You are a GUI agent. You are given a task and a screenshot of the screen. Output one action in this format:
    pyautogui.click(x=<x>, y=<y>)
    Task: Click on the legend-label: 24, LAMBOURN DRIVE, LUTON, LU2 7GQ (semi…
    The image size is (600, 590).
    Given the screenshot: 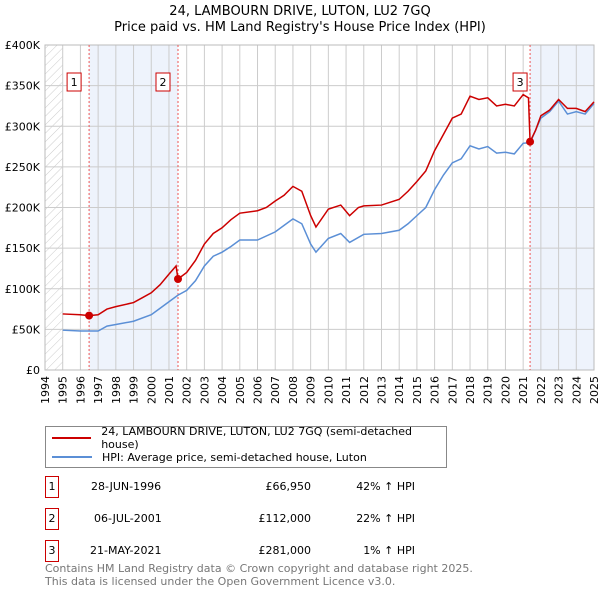 What is the action you would take?
    pyautogui.click(x=256, y=438)
    